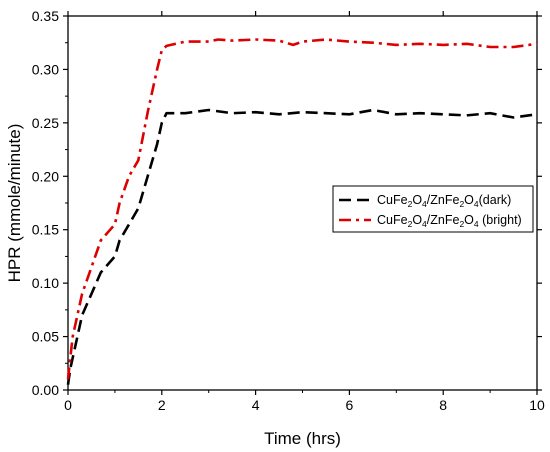 The height and width of the screenshot is (452, 550). I want to click on y-tick-label: 0.00, so click(45, 390).